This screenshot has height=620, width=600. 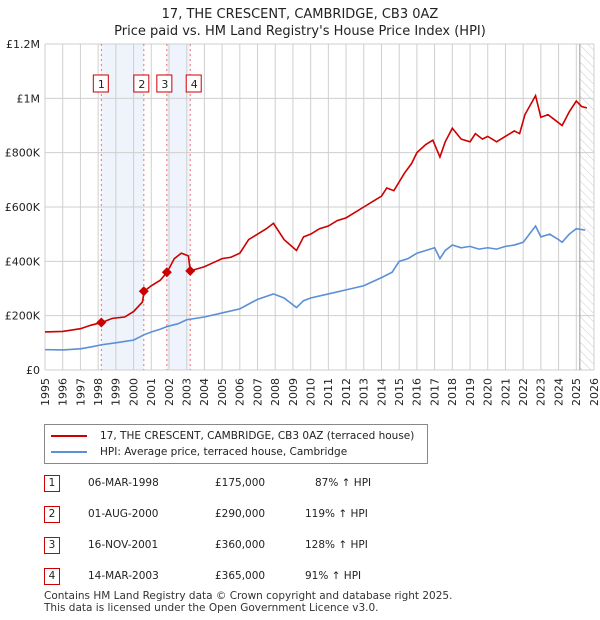 I want to click on sale-row: 4 14-MAR-2003 £365,000 91% ↑ HPI, so click(x=254, y=577).